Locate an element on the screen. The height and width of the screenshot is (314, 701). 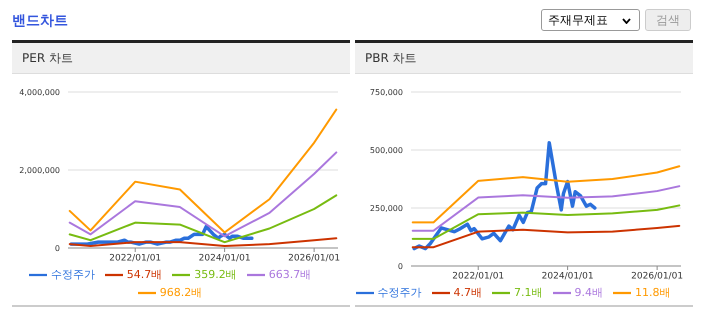
dropdown-field: 주재무제표 is located at coordinates (590, 20).